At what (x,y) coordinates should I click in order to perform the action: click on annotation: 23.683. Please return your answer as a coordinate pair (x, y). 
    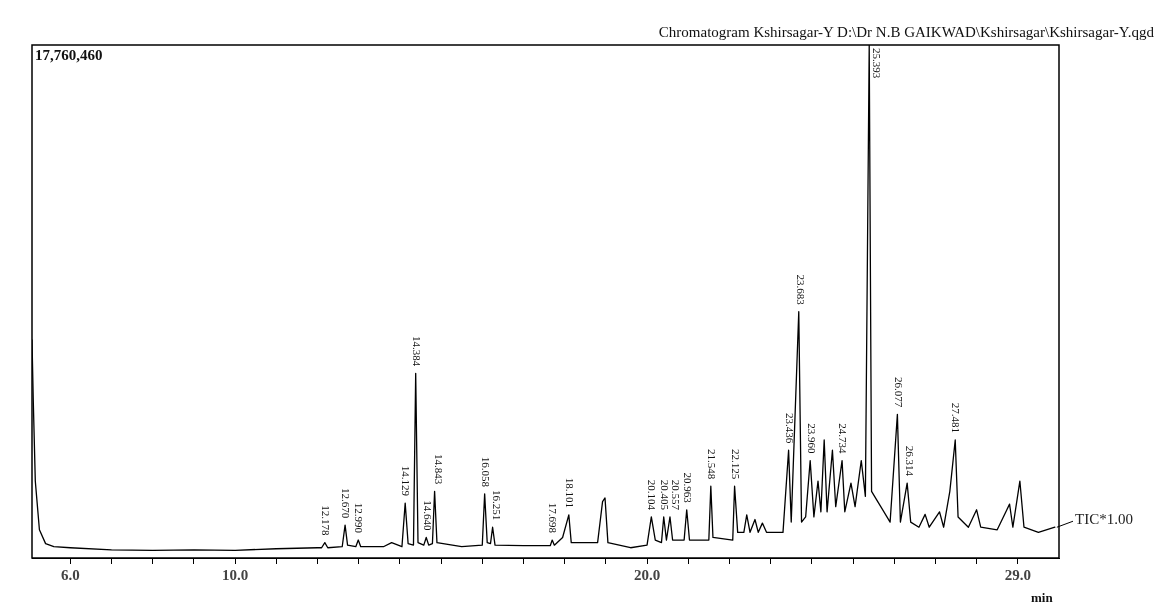
    Looking at the image, I should click on (800, 290).